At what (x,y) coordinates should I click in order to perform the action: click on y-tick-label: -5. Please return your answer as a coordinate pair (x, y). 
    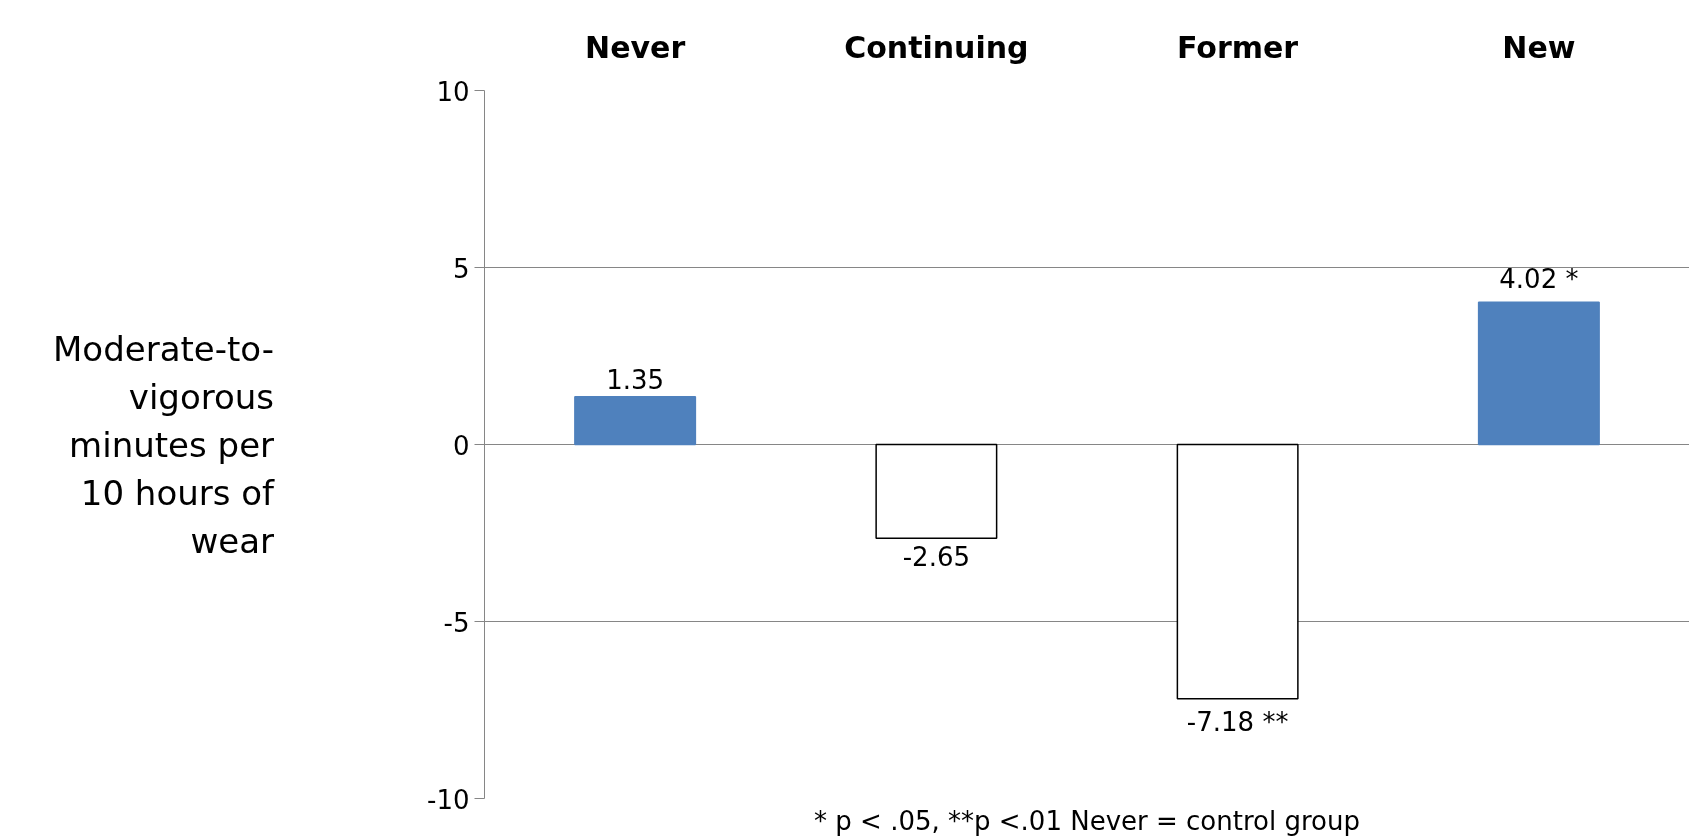
    Looking at the image, I should click on (456, 622).